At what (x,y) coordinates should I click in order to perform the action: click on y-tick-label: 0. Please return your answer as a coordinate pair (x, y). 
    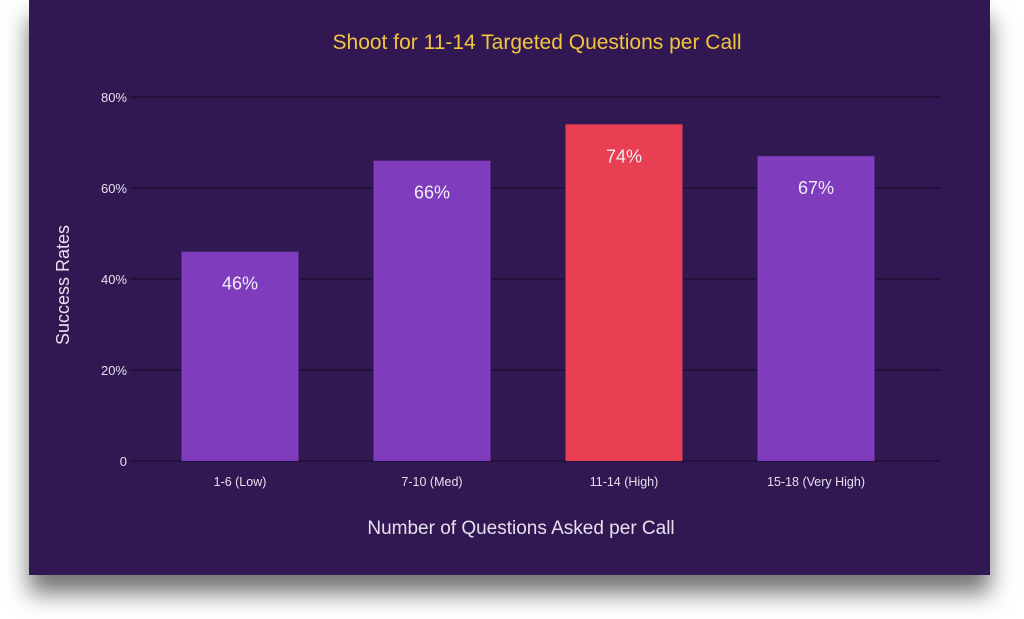
    Looking at the image, I should click on (123, 461).